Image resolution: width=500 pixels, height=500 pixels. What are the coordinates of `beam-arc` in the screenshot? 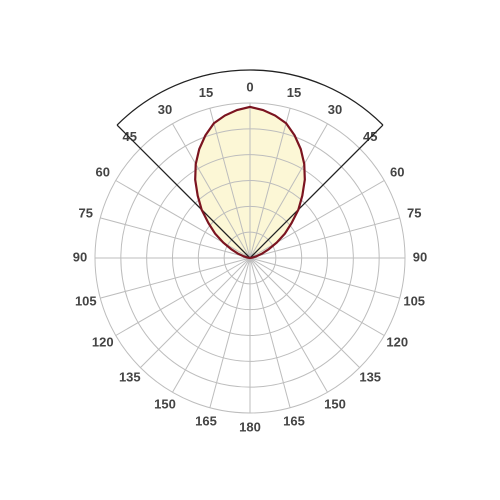 It's located at (250, 97).